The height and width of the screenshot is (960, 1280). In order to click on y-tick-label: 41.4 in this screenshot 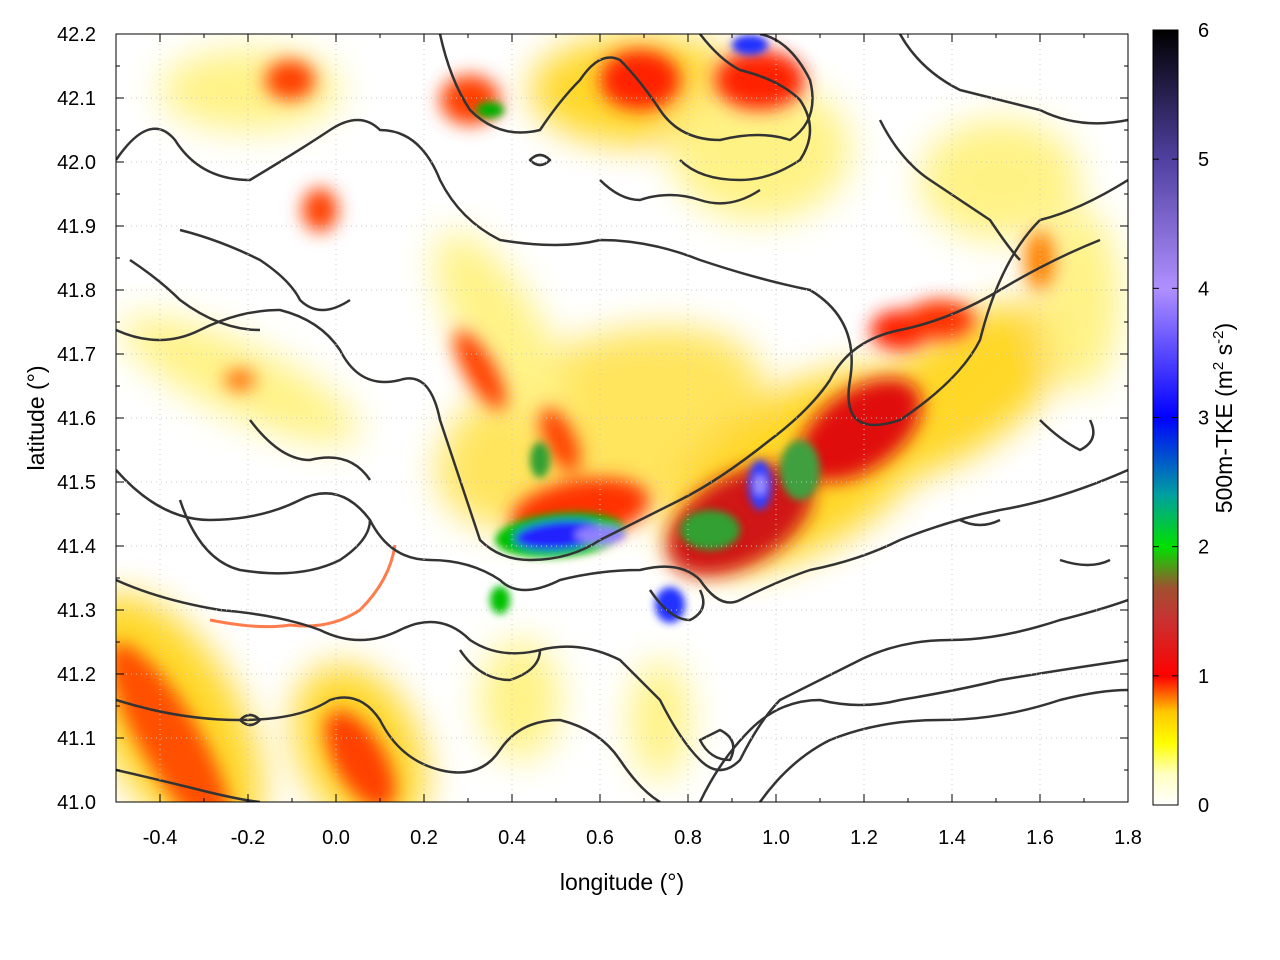, I will do `click(76, 547)`.